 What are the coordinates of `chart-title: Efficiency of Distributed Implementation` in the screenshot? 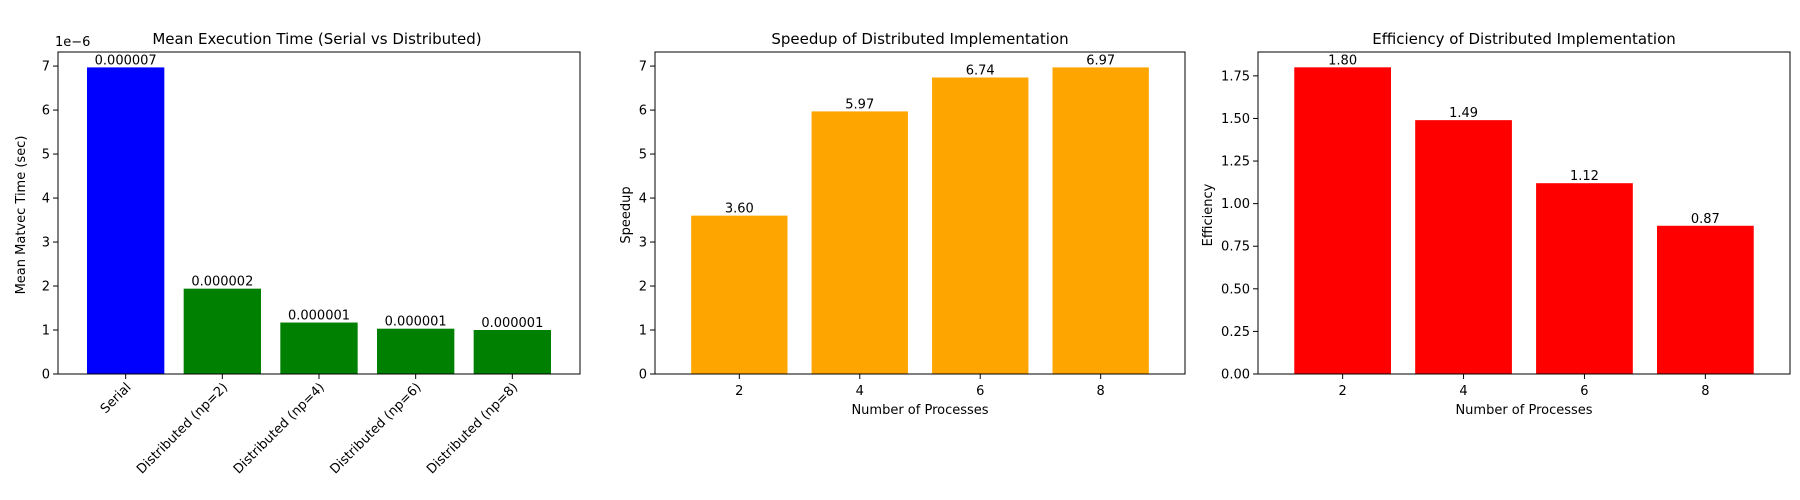 It's located at (1524, 39).